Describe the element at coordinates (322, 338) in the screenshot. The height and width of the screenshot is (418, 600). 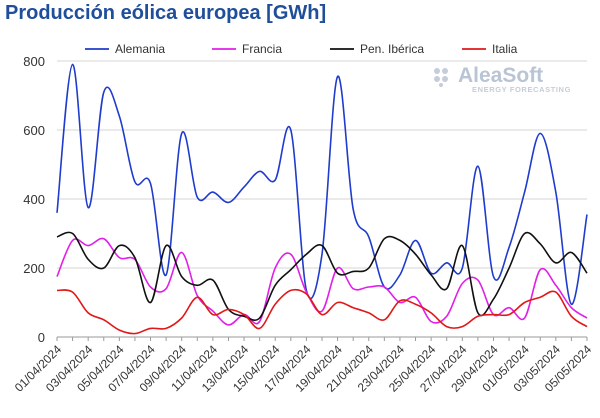
I see `axes` at that location.